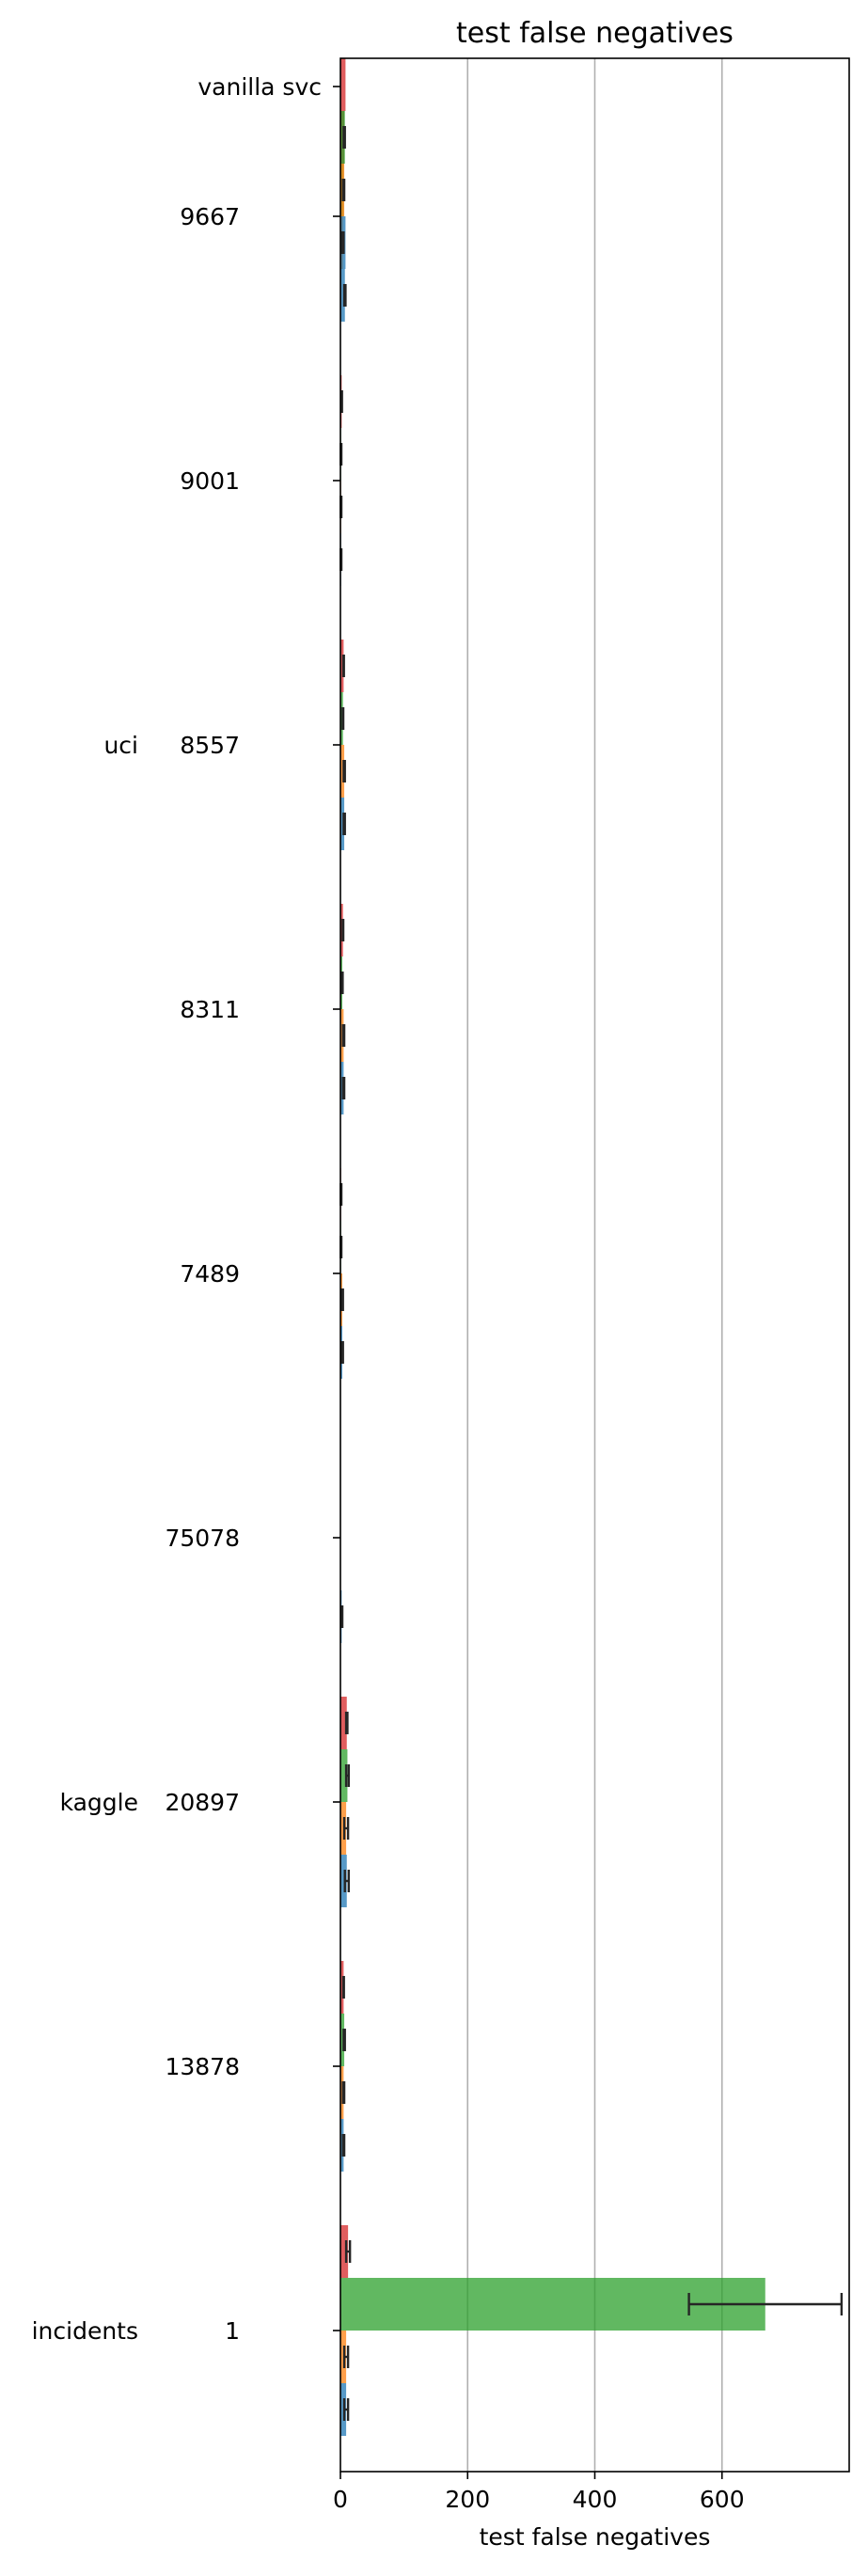 This screenshot has width=868, height=2576. I want to click on y-tick-label: 8557, so click(210, 745).